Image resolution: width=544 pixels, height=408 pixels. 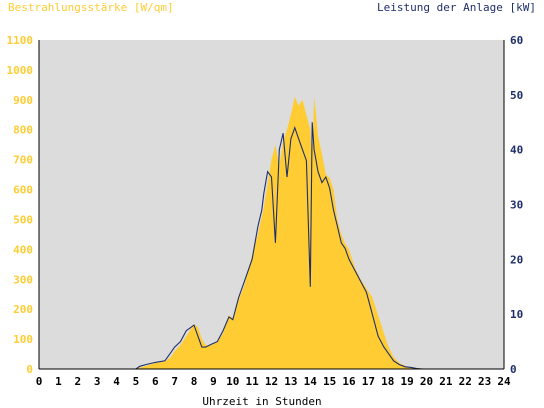 What do you see at coordinates (116, 381) in the screenshot?
I see `x-tick-label: 4` at bounding box center [116, 381].